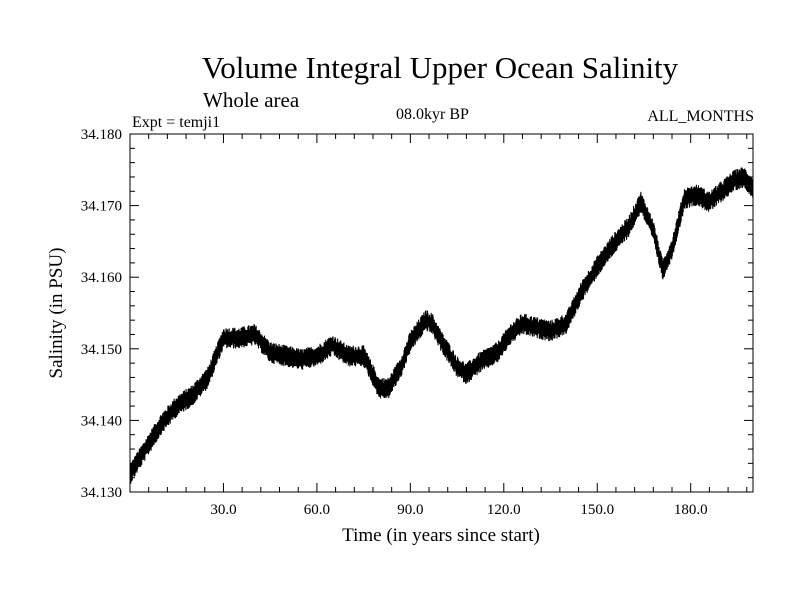 This screenshot has width=800, height=600. What do you see at coordinates (691, 510) in the screenshot?
I see `x-tick-label: 180.0` at bounding box center [691, 510].